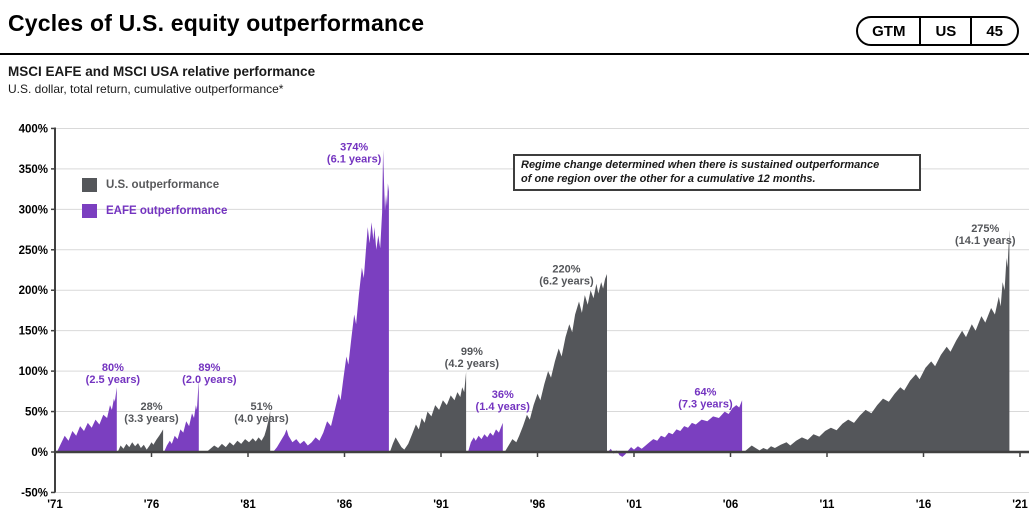 Image resolution: width=1029 pixels, height=515 pixels. Describe the element at coordinates (985, 235) in the screenshot. I see `us-peak-annotation: 275% (14.1 years)` at that location.